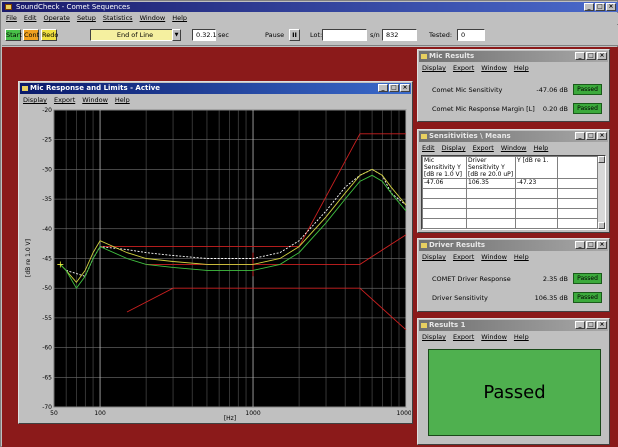 This screenshot has height=447, width=618. I want to click on column-header: Y [dB re 1., so click(536, 167).